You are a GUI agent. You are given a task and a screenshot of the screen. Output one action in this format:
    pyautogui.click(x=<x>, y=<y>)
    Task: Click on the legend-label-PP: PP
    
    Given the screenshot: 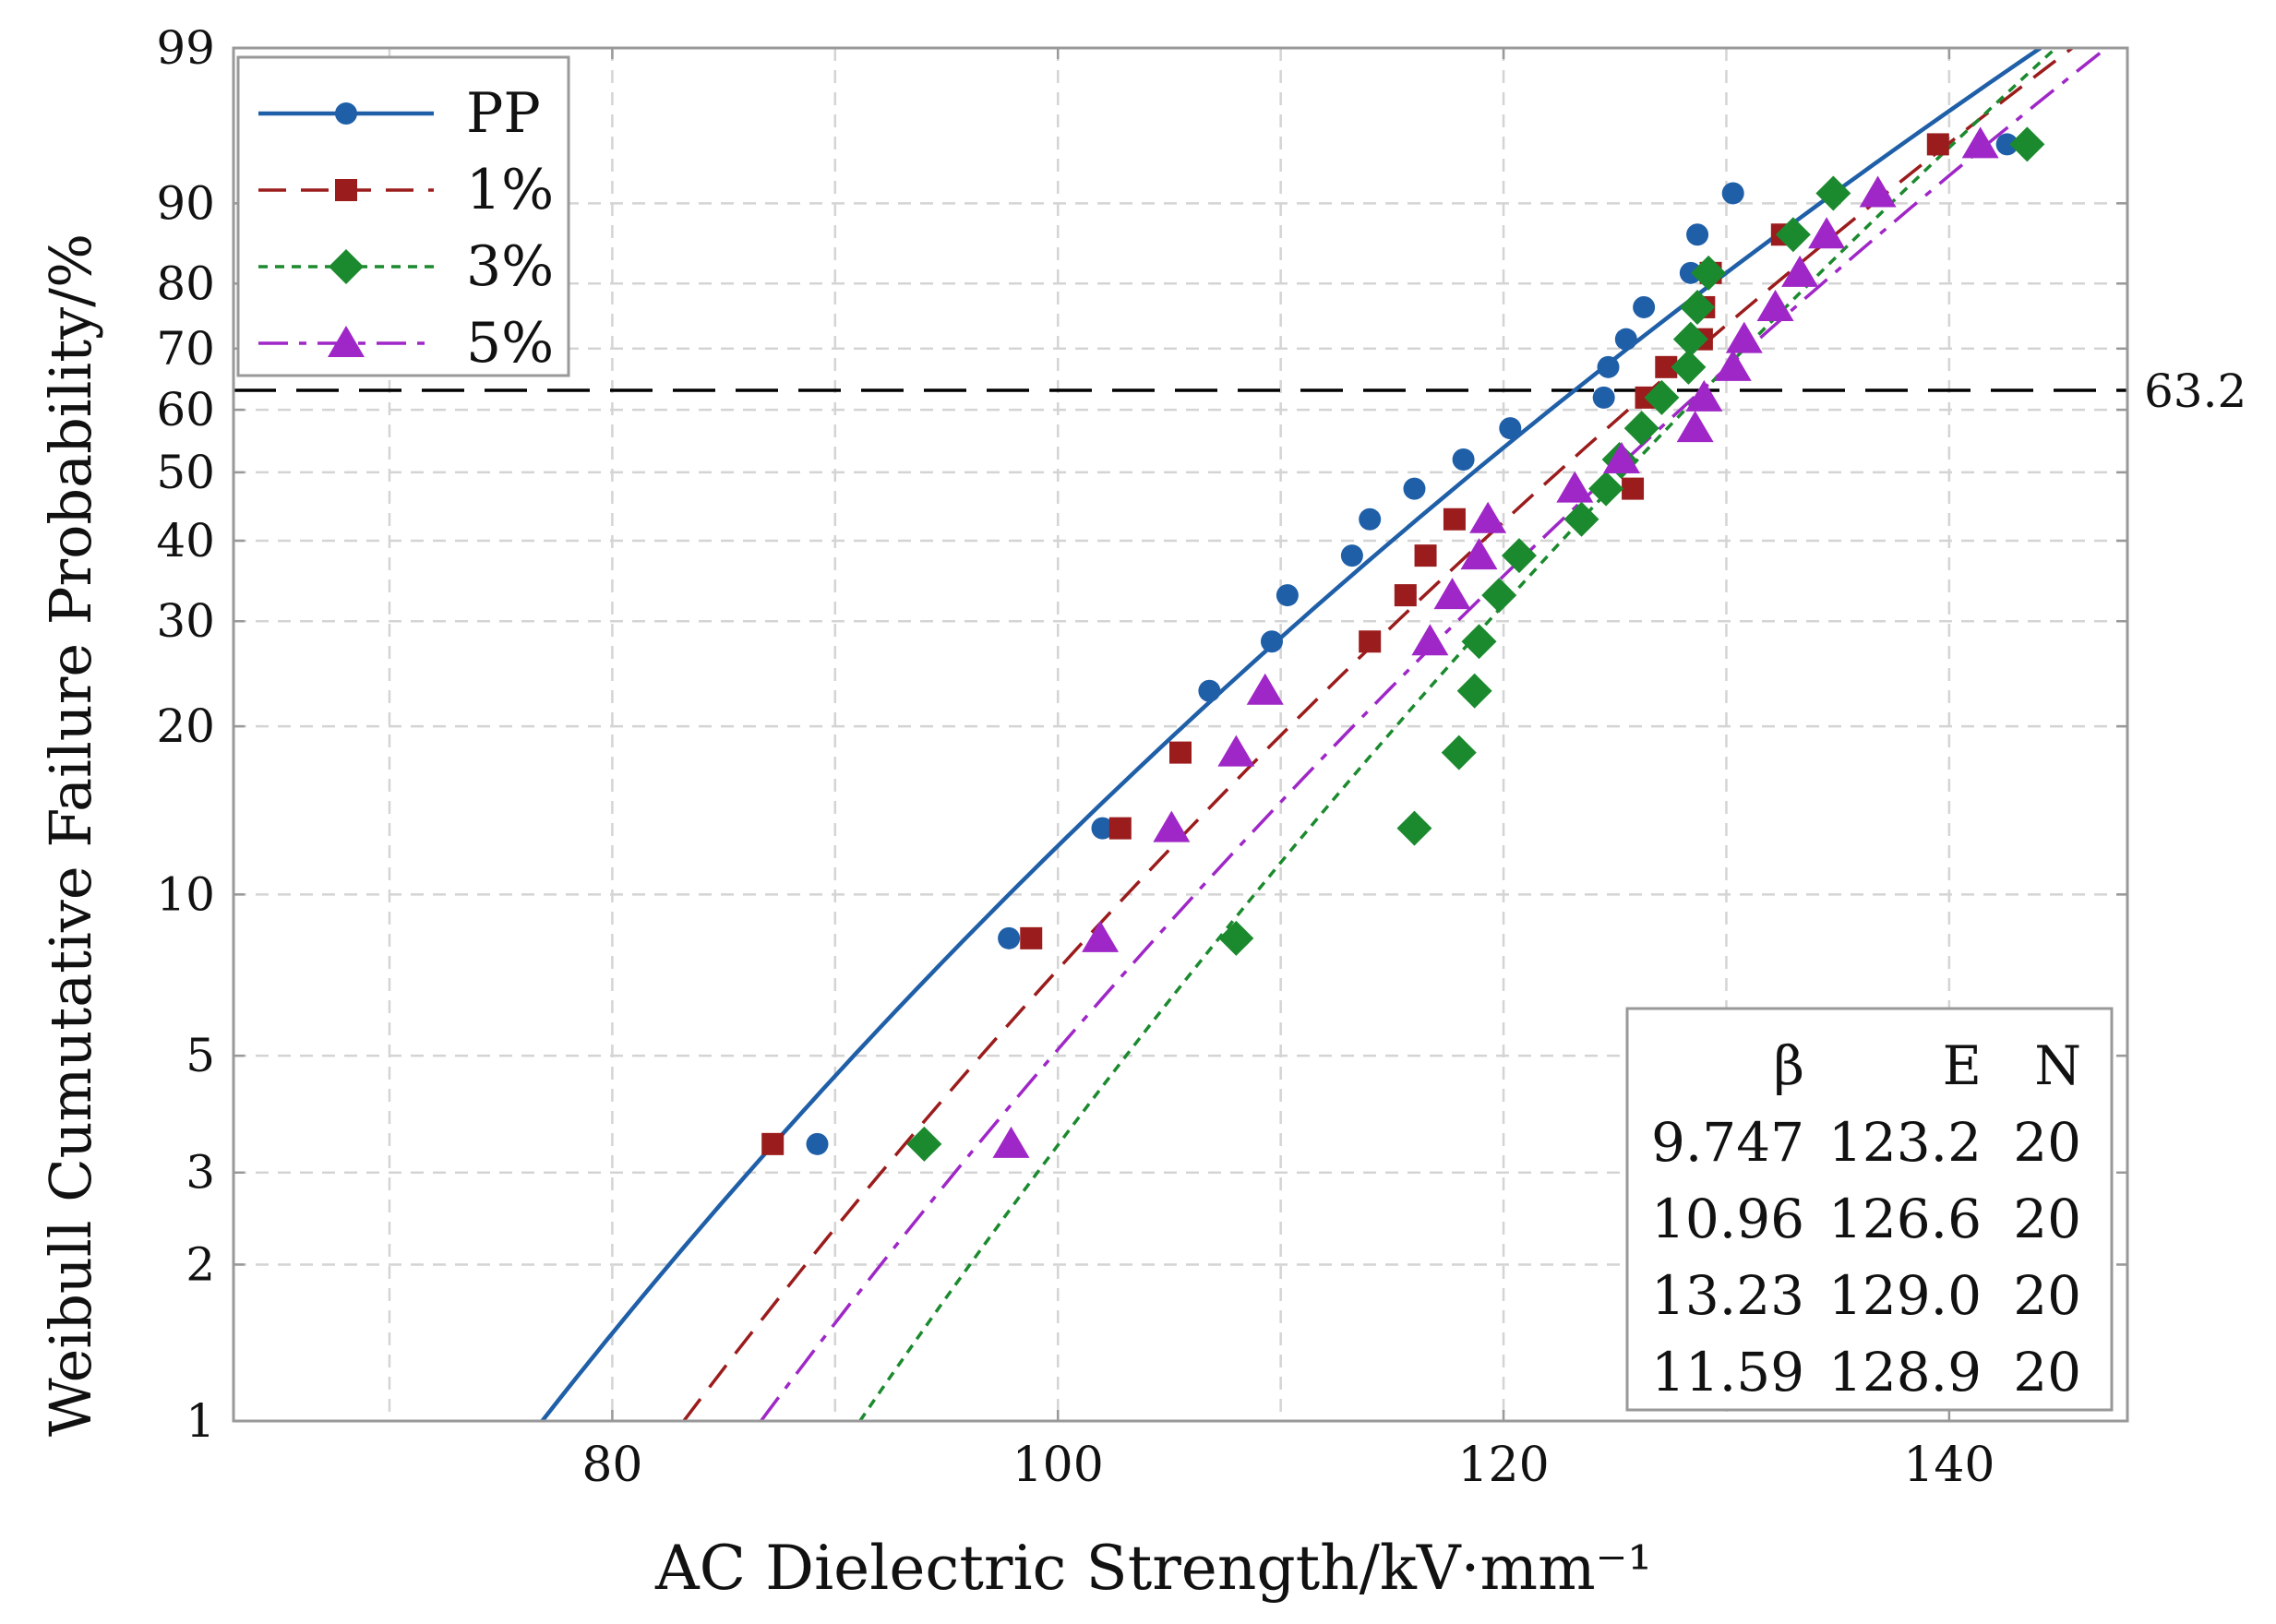 What is the action you would take?
    pyautogui.click(x=504, y=113)
    